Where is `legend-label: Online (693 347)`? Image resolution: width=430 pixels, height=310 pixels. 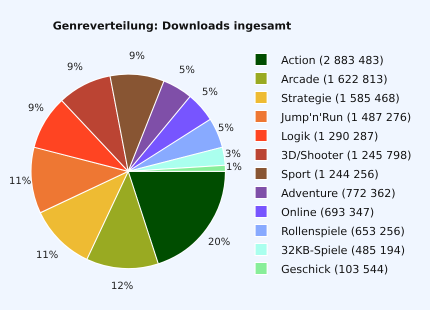
legend-label: Online (693 347) is located at coordinates (327, 212).